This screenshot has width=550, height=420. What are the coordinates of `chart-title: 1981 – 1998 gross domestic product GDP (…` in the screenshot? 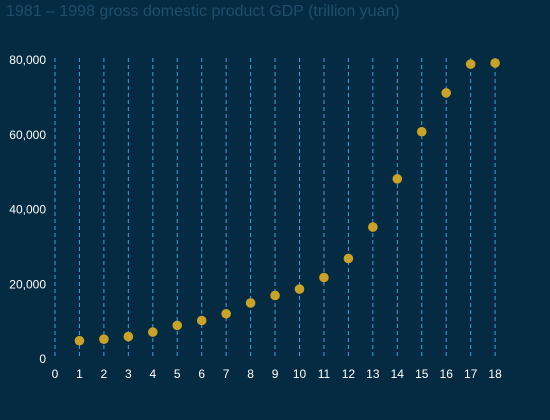 It's located at (203, 11).